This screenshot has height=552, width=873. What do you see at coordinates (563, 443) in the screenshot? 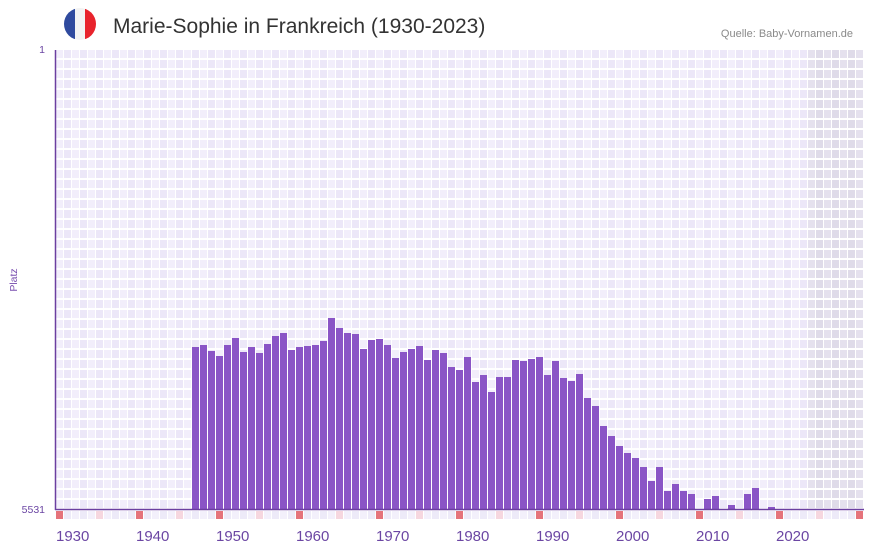
I see `bar-1993` at bounding box center [563, 443].